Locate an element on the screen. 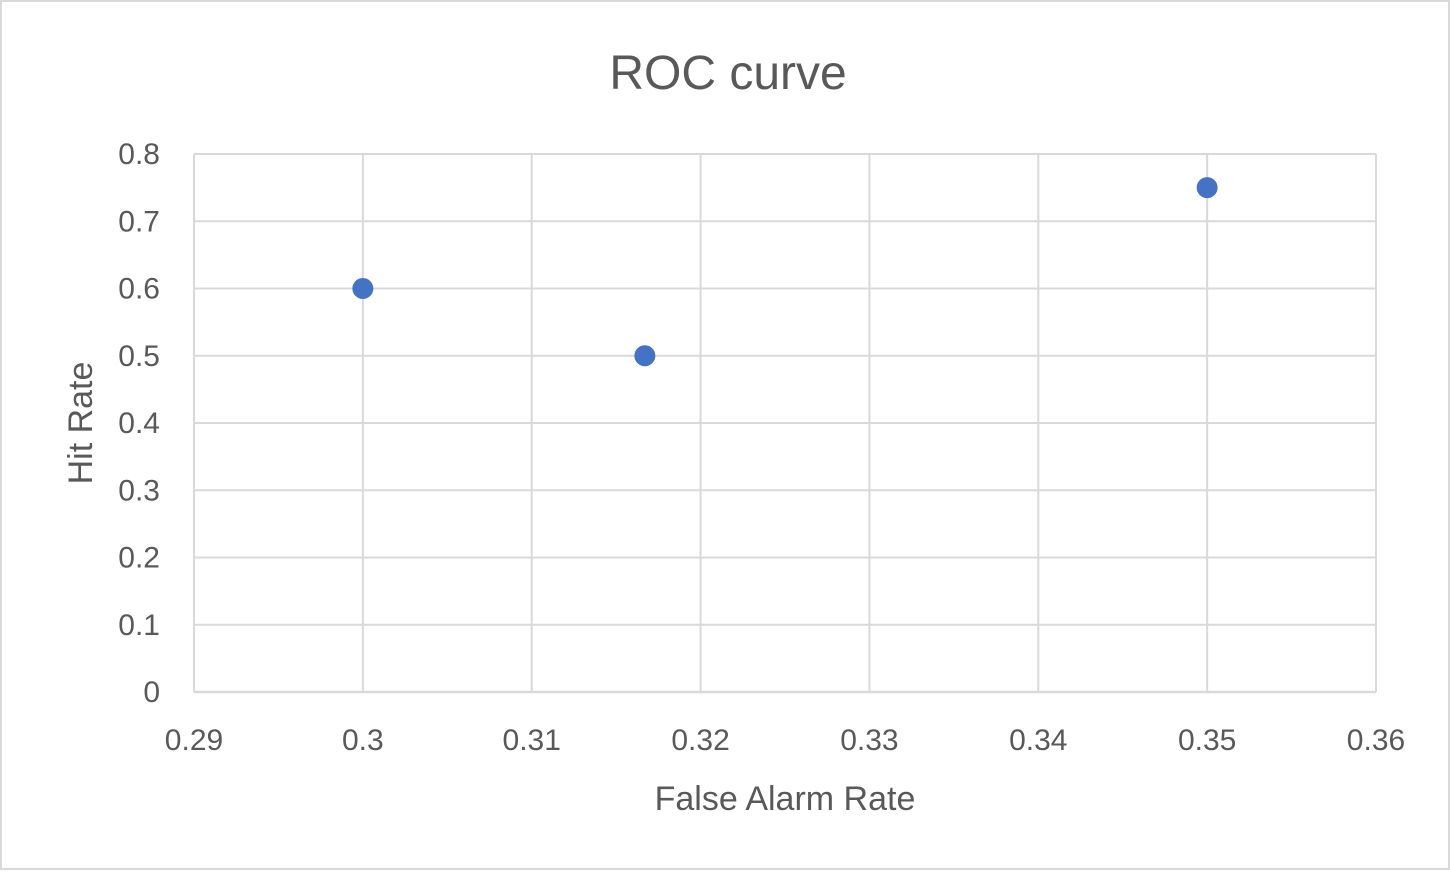 The width and height of the screenshot is (1450, 872). data-points is located at coordinates (785, 272).